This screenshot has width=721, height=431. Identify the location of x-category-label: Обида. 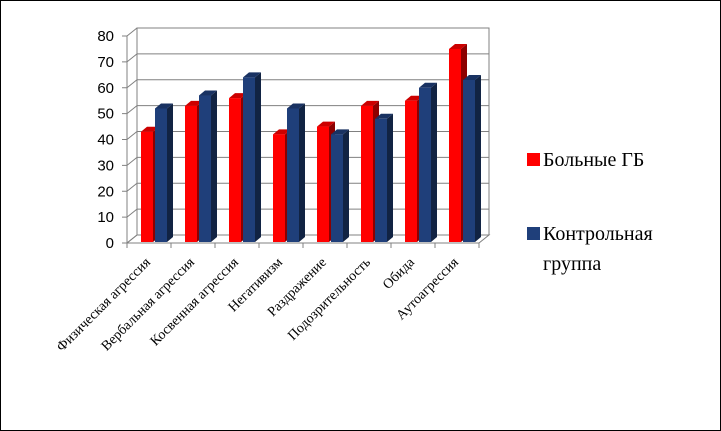
(399, 274).